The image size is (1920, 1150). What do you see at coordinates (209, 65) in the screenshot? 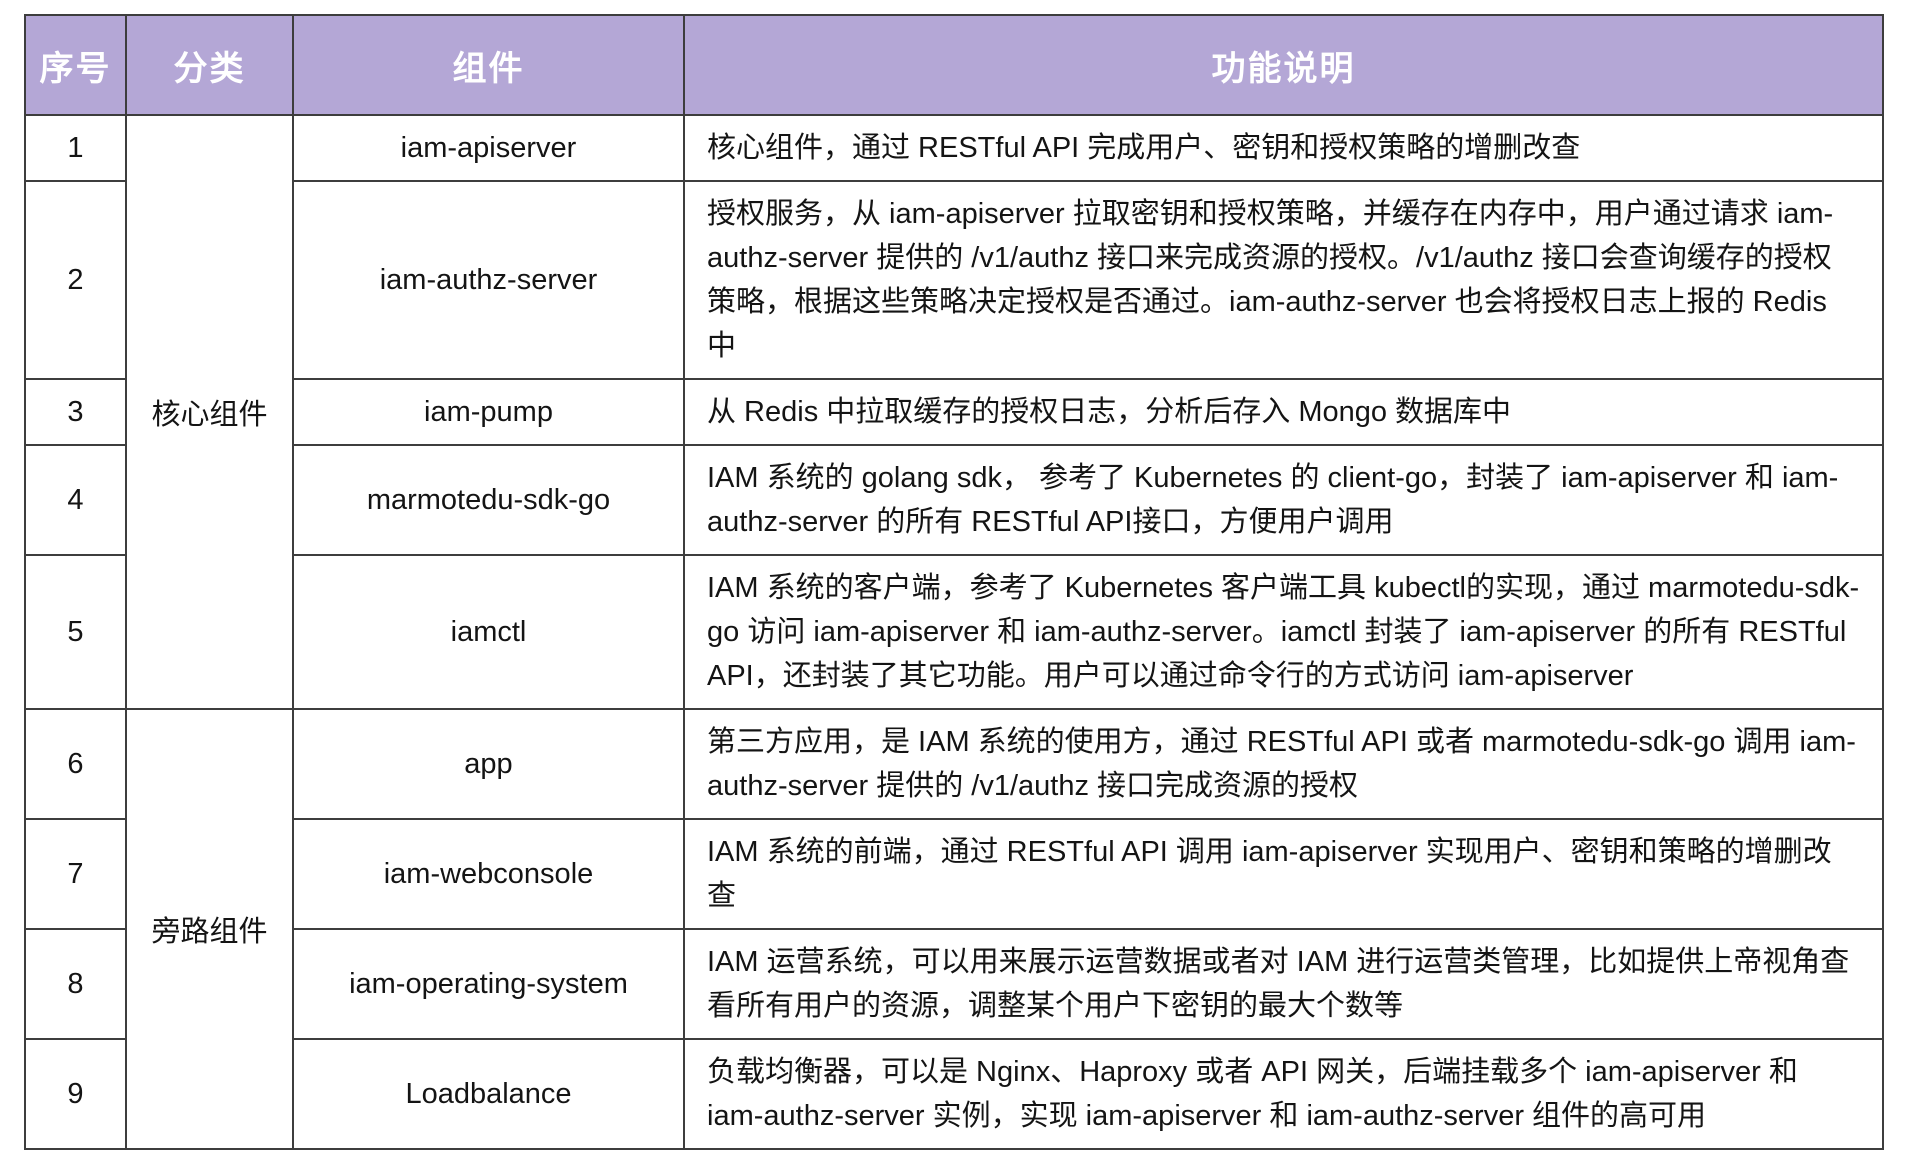
I see `col-header-category: 分类` at bounding box center [209, 65].